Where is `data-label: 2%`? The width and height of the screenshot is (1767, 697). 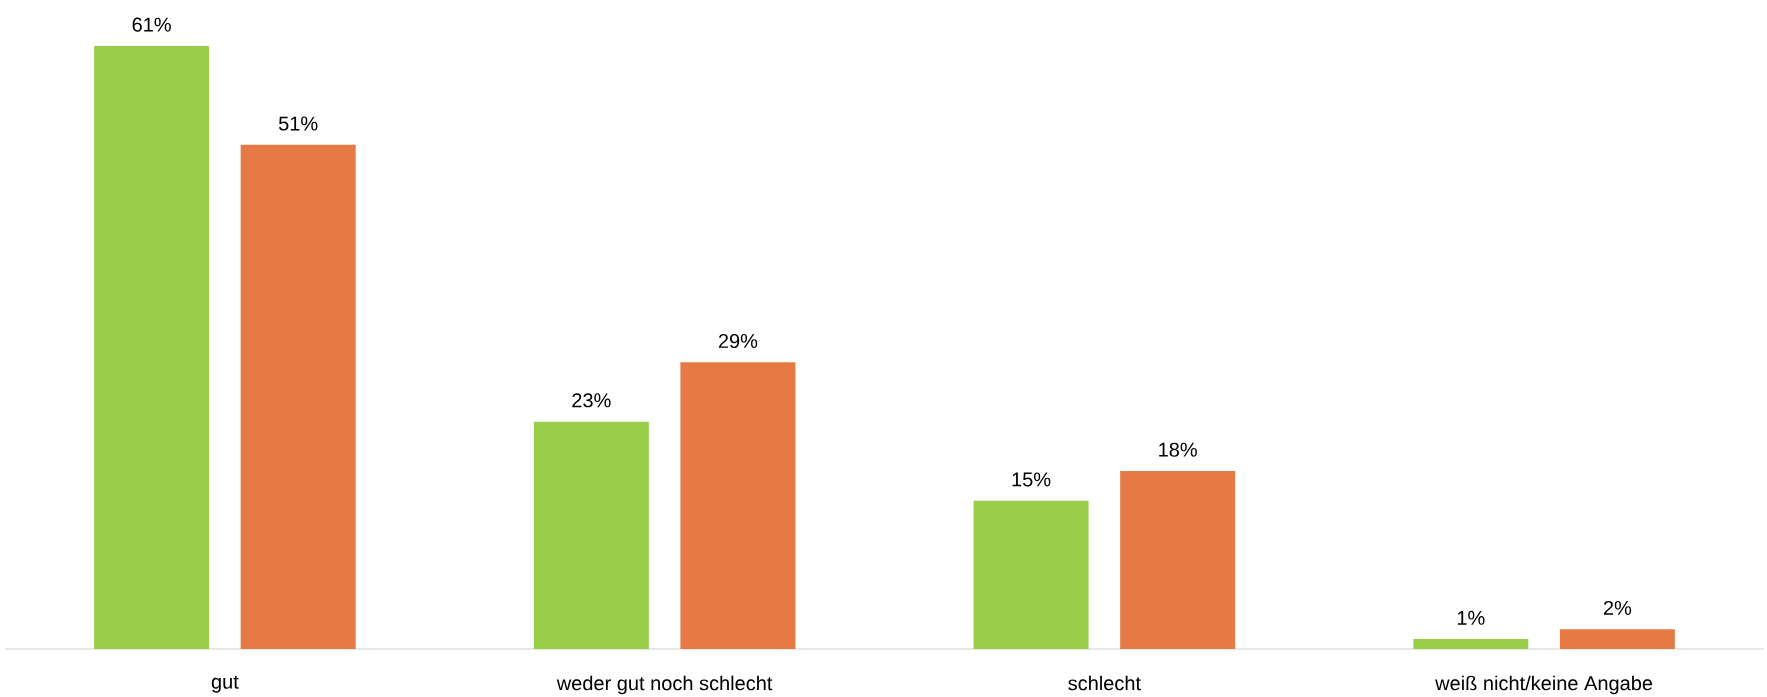
data-label: 2% is located at coordinates (1617, 607).